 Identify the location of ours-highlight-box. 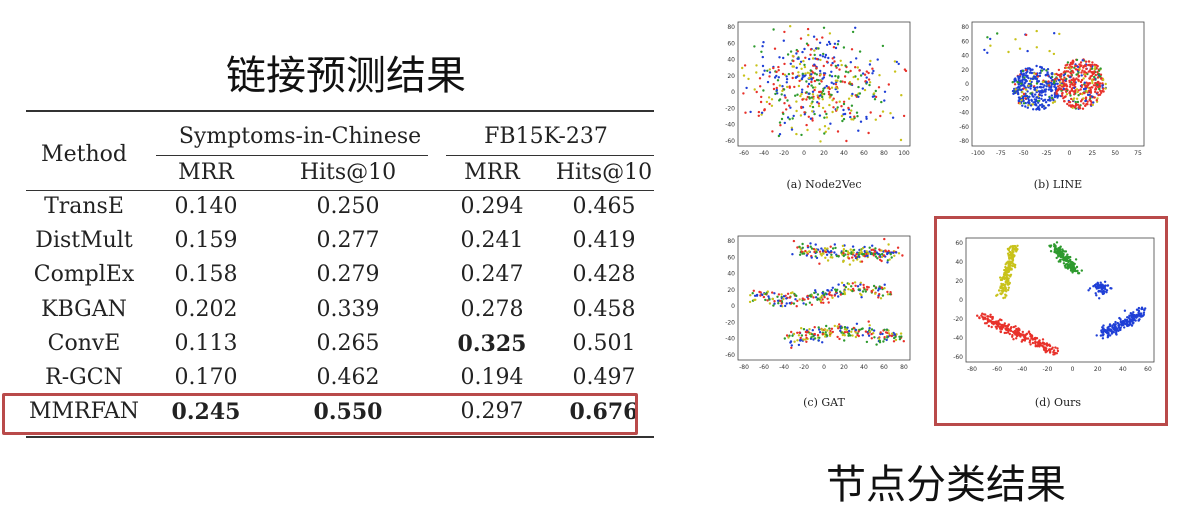
(1051, 321).